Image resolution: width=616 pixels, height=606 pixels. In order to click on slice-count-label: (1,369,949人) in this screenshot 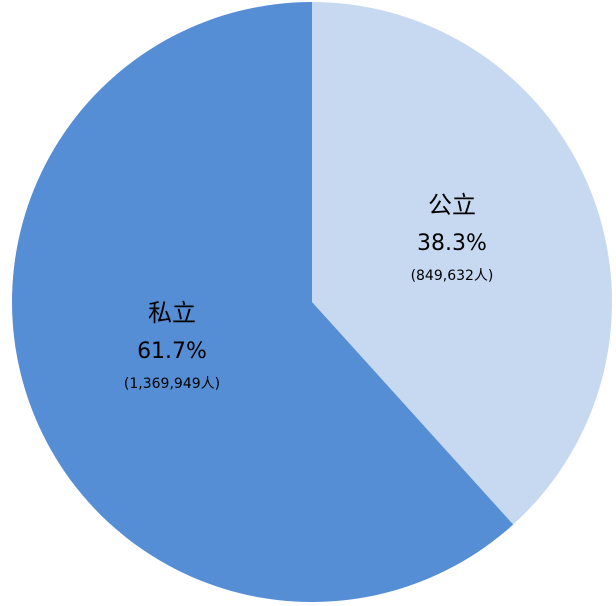, I will do `click(172, 384)`.